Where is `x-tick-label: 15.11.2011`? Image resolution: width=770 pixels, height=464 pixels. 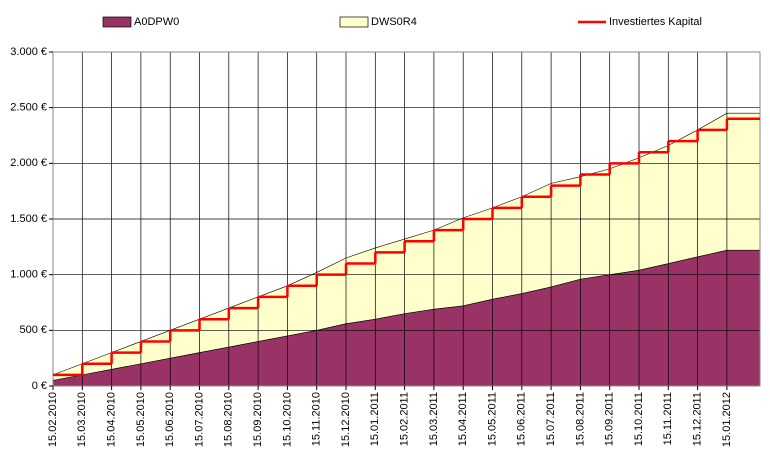 x-tick-label: 15.11.2011 is located at coordinates (668, 418).